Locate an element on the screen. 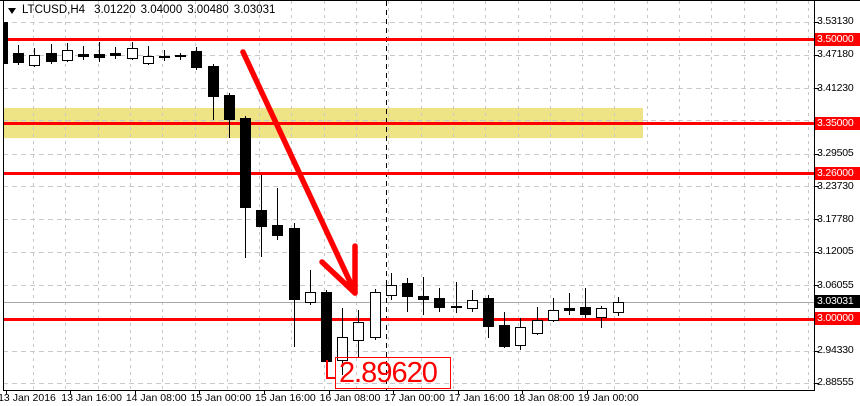 This screenshot has height=406, width=860. arrow-head-left-icon is located at coordinates (338, 277).